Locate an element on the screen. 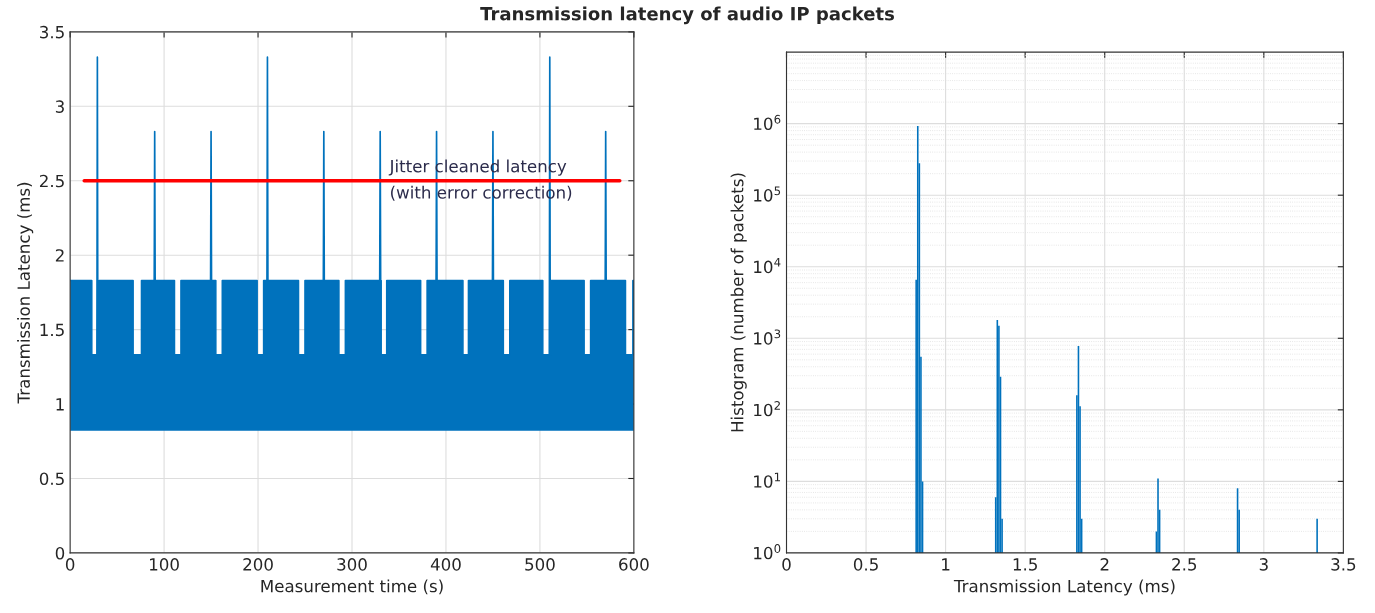  y-tick-label: 10$^{0}$ is located at coordinates (767, 552).